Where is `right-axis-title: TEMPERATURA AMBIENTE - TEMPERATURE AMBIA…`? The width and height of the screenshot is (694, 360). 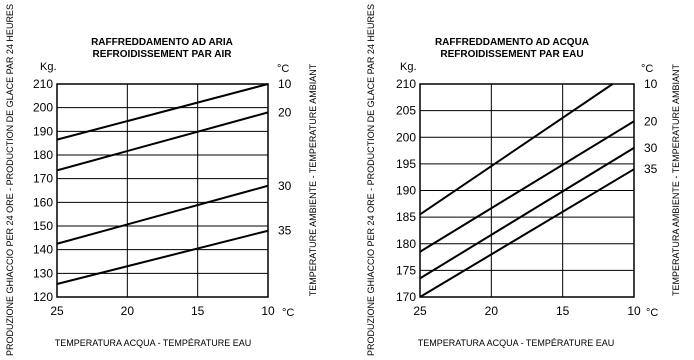 right-axis-title: TEMPERATURA AMBIENTE - TEMPERATURE AMBIA… is located at coordinates (676, 179).